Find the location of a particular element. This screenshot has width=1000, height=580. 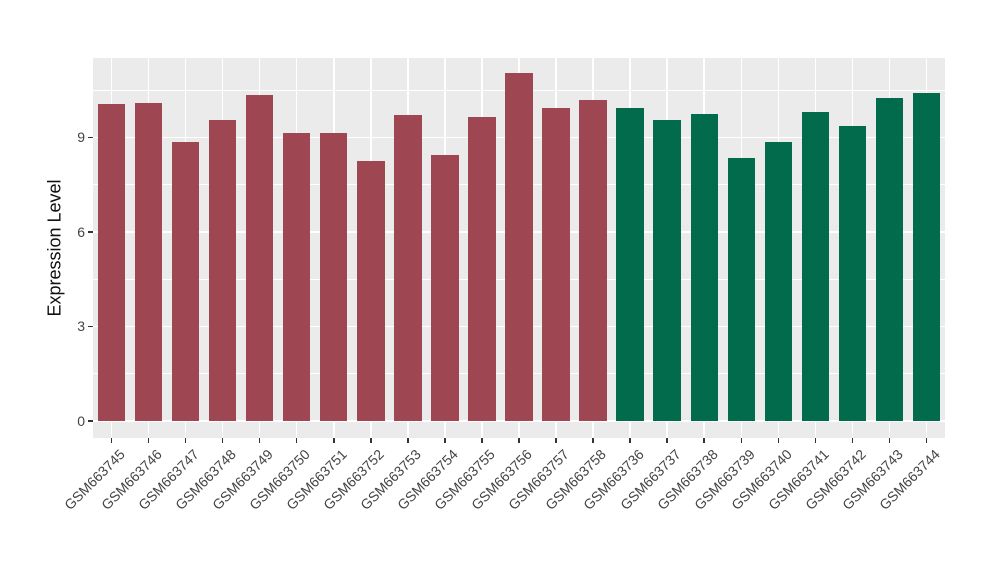

bar-GSM663758 is located at coordinates (593, 260).